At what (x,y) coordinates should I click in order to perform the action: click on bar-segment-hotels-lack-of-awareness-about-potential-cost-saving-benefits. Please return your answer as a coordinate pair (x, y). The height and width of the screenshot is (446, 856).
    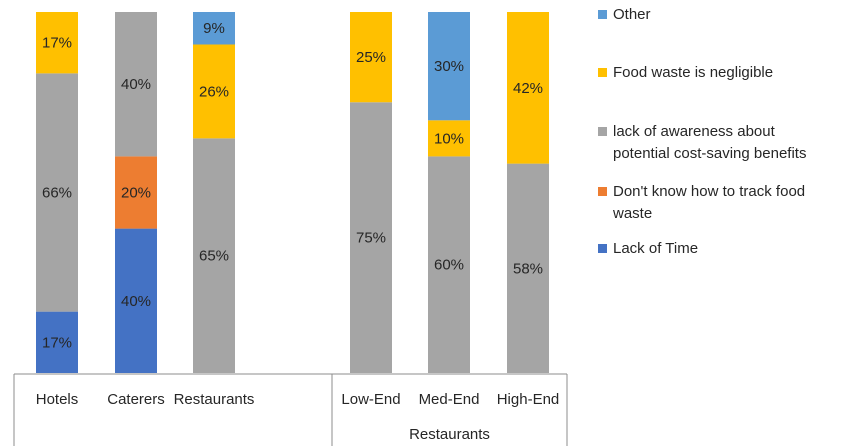
    Looking at the image, I should click on (57, 192).